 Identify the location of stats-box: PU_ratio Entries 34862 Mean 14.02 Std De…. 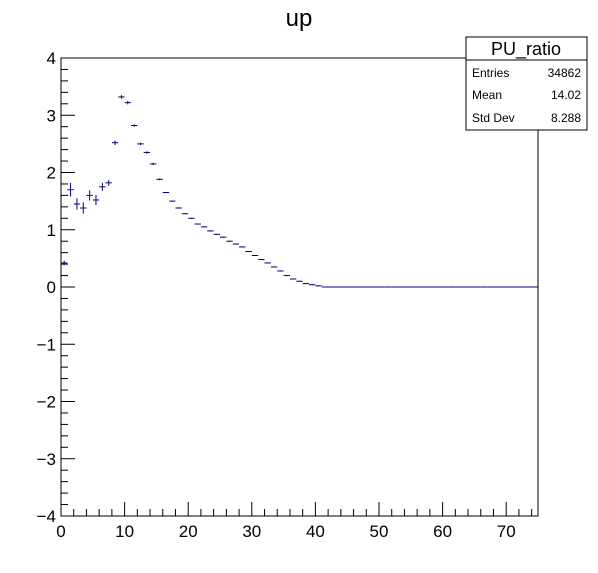
(526, 83).